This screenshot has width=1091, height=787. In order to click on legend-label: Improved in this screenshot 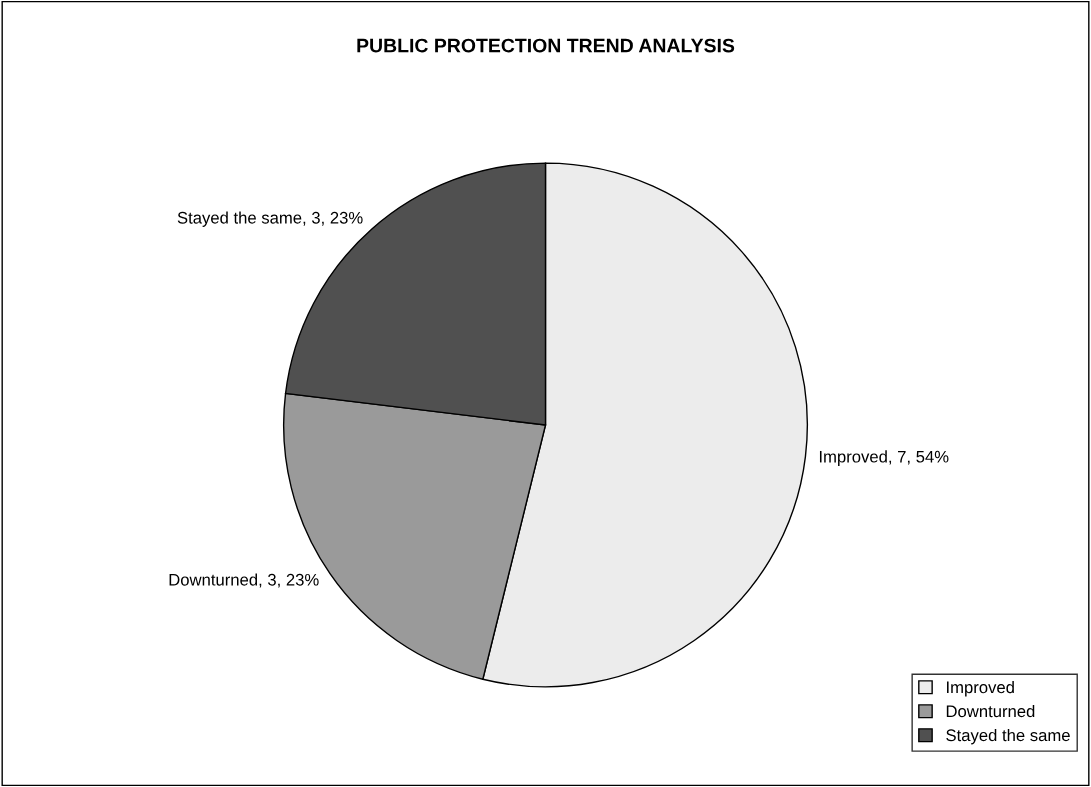, I will do `click(980, 689)`.